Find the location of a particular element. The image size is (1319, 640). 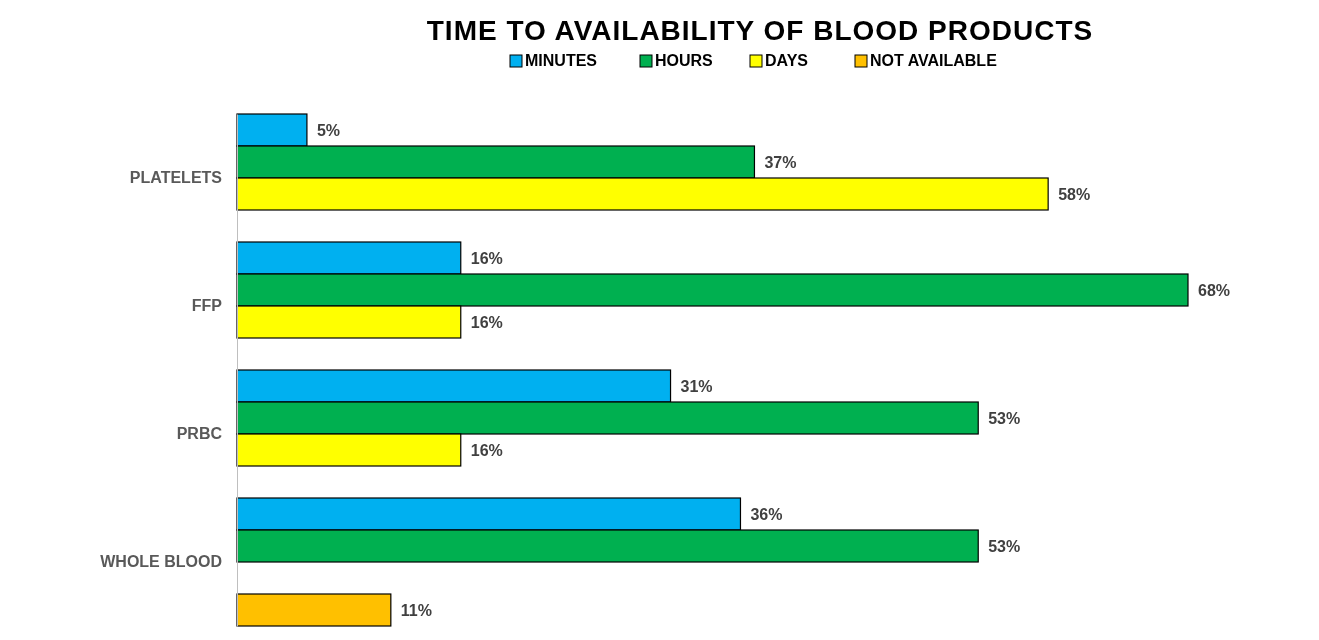

y-tick-label: PLATELETS is located at coordinates (176, 178).